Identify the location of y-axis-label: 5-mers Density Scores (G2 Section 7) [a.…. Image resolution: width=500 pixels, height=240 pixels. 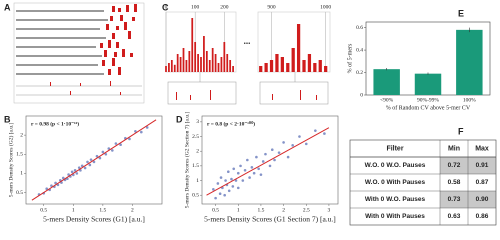
(186, 160).